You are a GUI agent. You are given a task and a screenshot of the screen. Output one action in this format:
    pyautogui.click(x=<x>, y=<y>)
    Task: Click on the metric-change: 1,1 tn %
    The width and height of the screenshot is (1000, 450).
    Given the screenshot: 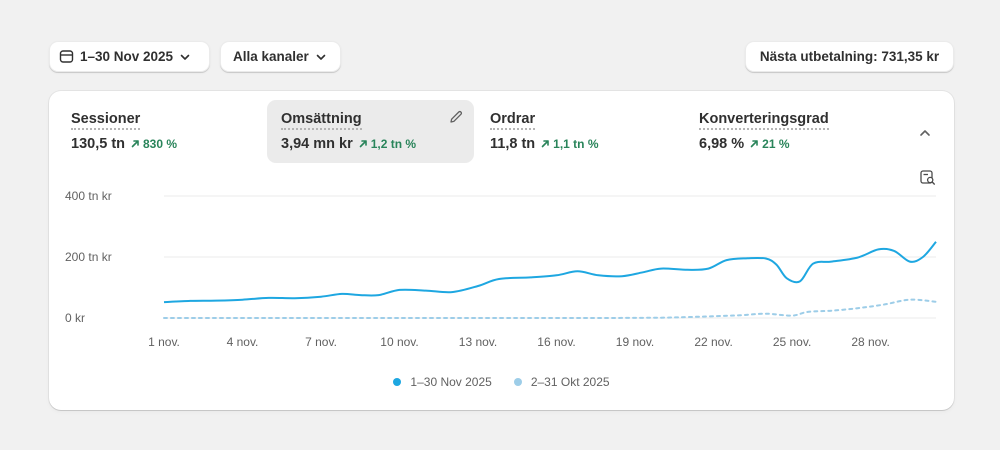 What is the action you would take?
    pyautogui.click(x=570, y=143)
    